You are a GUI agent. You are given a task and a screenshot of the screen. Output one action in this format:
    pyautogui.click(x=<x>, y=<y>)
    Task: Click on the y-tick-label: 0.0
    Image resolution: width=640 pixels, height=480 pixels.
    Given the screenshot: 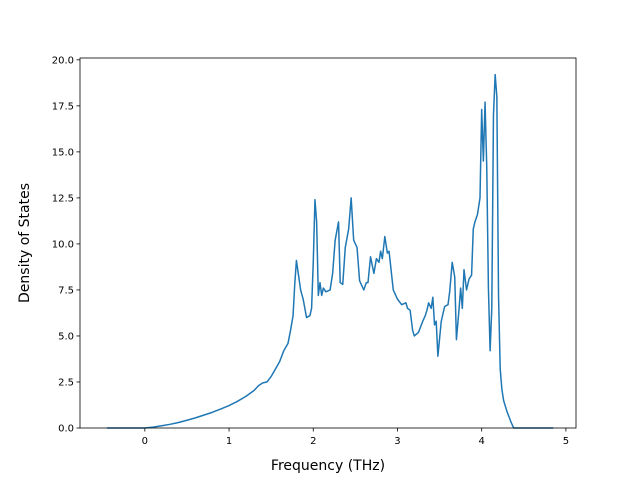 What is the action you would take?
    pyautogui.click(x=66, y=429)
    